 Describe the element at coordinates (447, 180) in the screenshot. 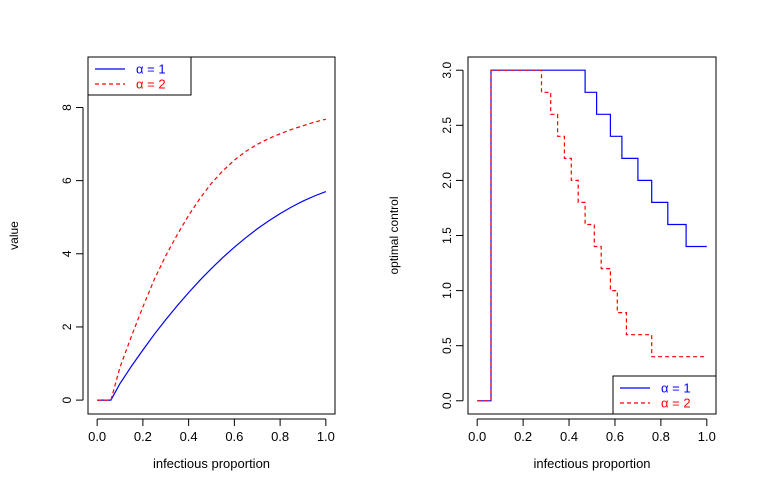

I see `y-tick-label: 2.0` at that location.